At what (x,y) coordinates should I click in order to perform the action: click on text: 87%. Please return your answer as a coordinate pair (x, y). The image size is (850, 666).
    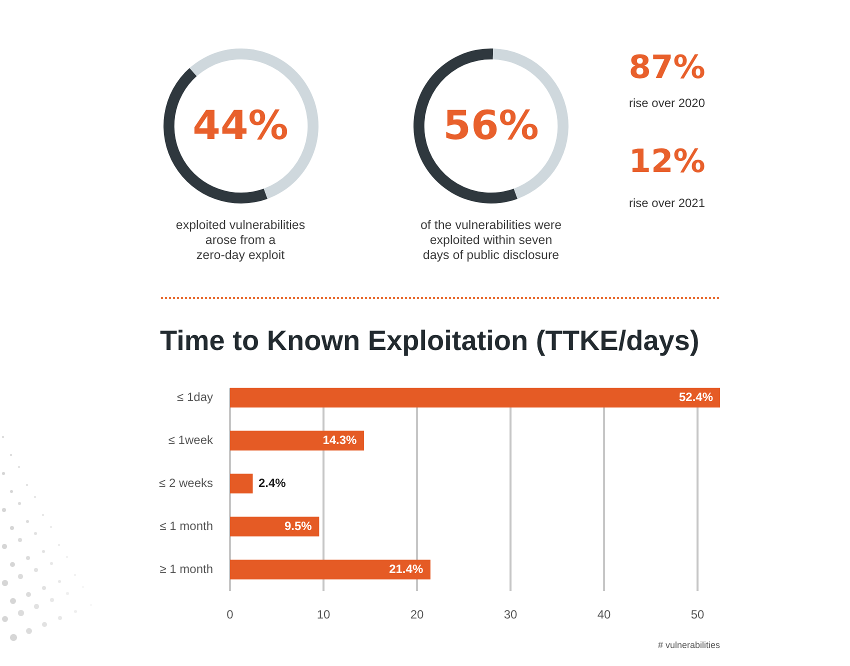
    Looking at the image, I should click on (667, 67).